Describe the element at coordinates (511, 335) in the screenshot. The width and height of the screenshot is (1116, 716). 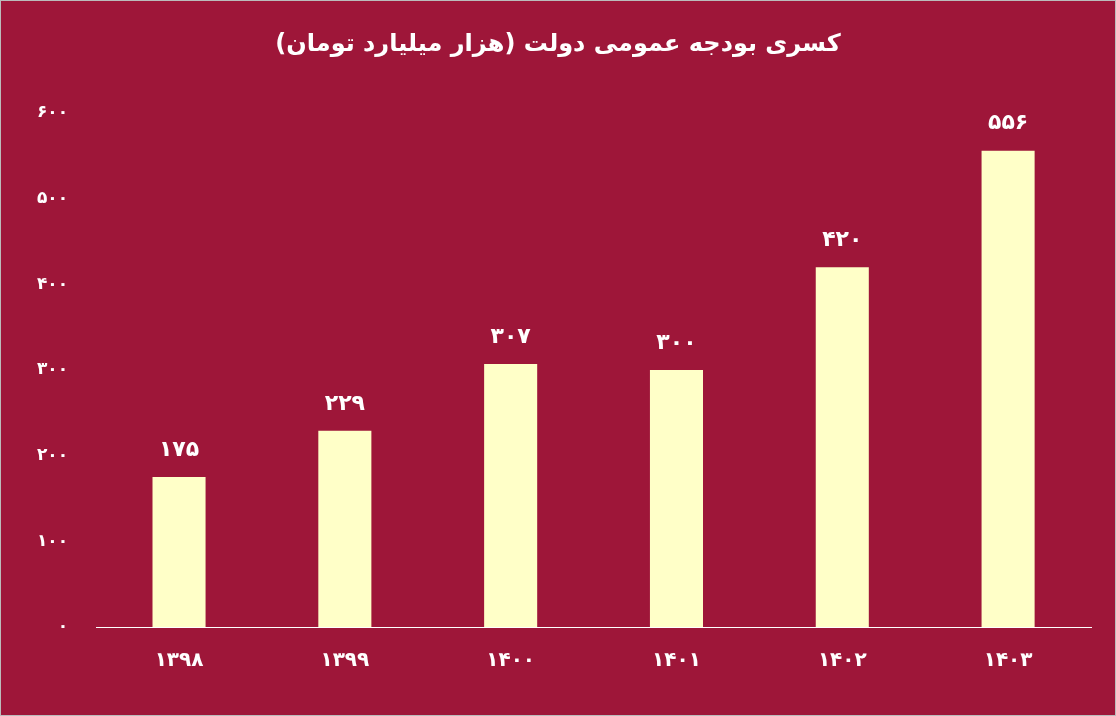
I see `data-label: ۳۰۷` at that location.